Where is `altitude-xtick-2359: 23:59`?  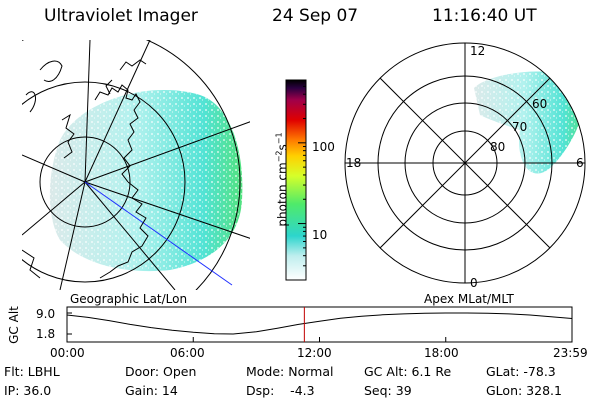 altitude-xtick-2359: 23:59 is located at coordinates (570, 353).